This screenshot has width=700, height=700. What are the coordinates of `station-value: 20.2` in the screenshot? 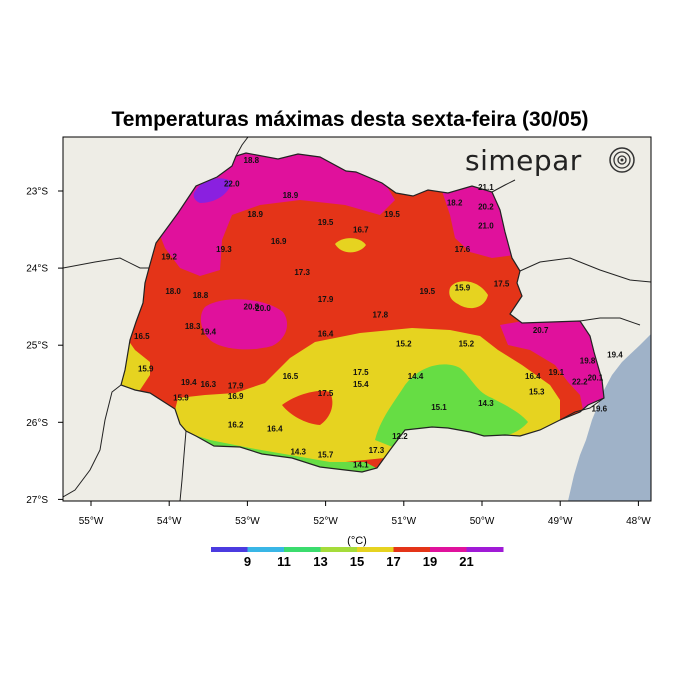 It's located at (486, 206).